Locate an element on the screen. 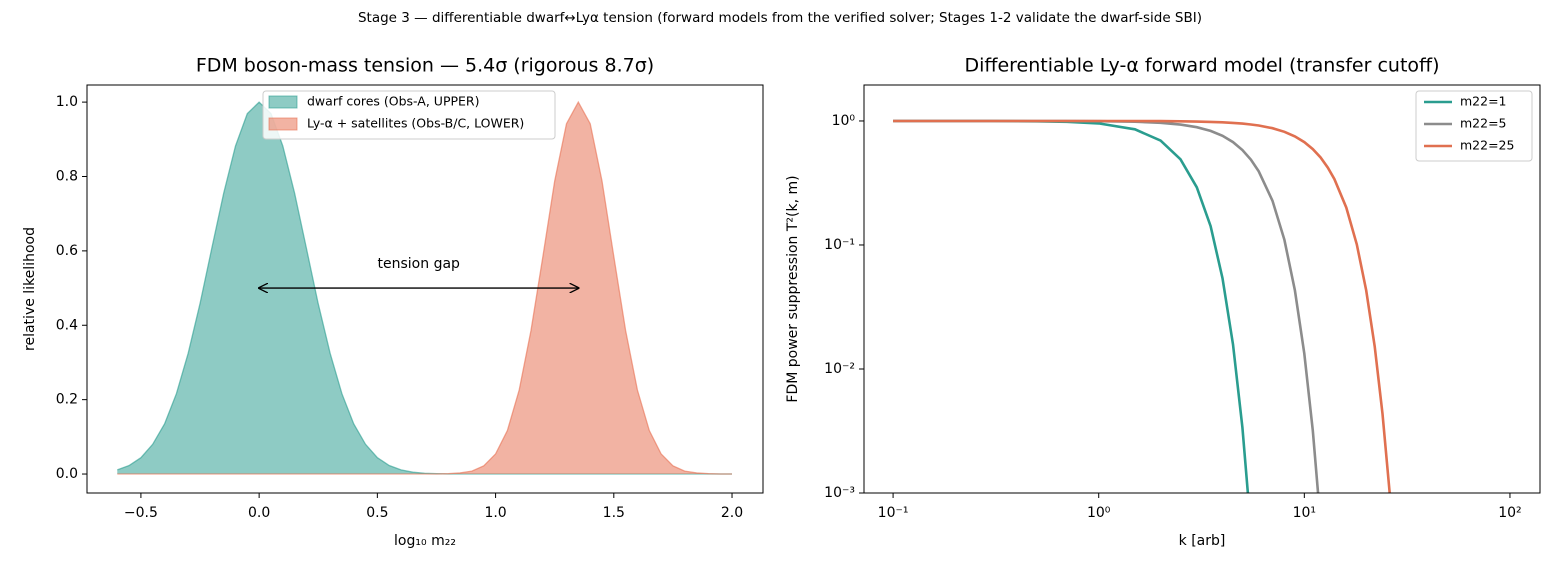 The image size is (1560, 576). y-tick-label: 0.8 is located at coordinates (67, 176).